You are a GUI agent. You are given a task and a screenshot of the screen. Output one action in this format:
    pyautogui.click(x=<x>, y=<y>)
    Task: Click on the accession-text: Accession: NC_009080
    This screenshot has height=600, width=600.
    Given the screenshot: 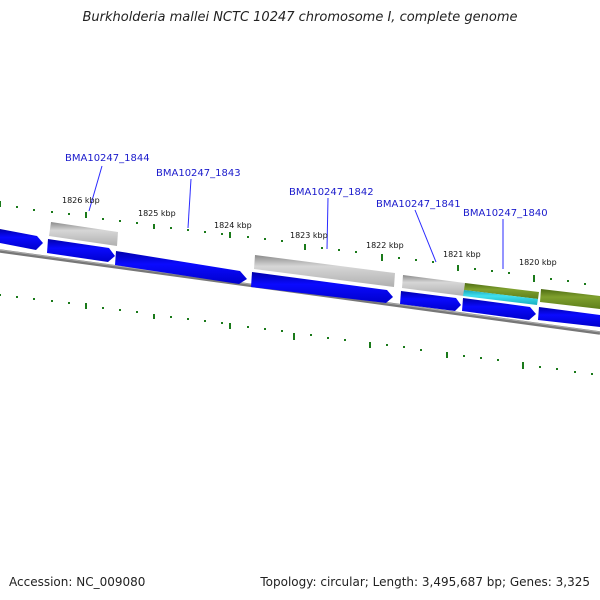 What is the action you would take?
    pyautogui.click(x=77, y=582)
    